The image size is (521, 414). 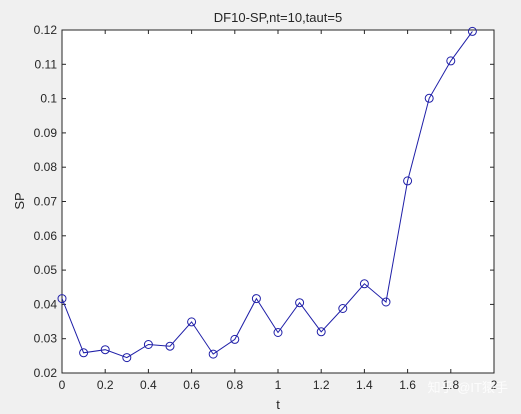 What do you see at coordinates (46, 373) in the screenshot?
I see `y-tick-label: 0.02` at bounding box center [46, 373].